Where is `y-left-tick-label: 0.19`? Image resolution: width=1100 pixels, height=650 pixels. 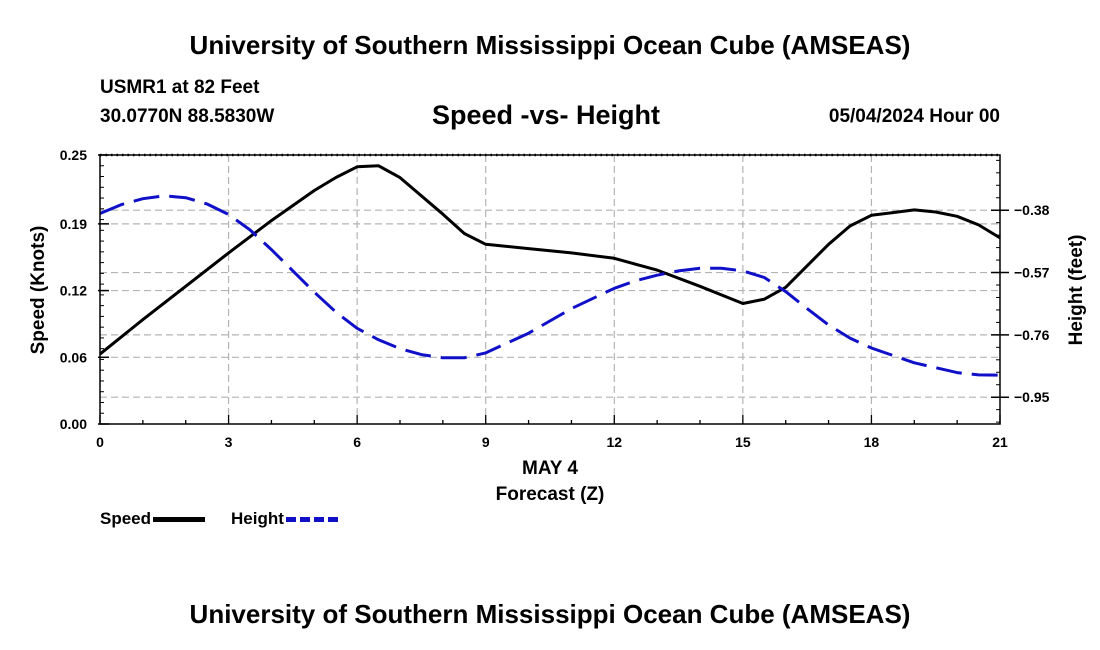
y-left-tick-label: 0.19 is located at coordinates (73, 224).